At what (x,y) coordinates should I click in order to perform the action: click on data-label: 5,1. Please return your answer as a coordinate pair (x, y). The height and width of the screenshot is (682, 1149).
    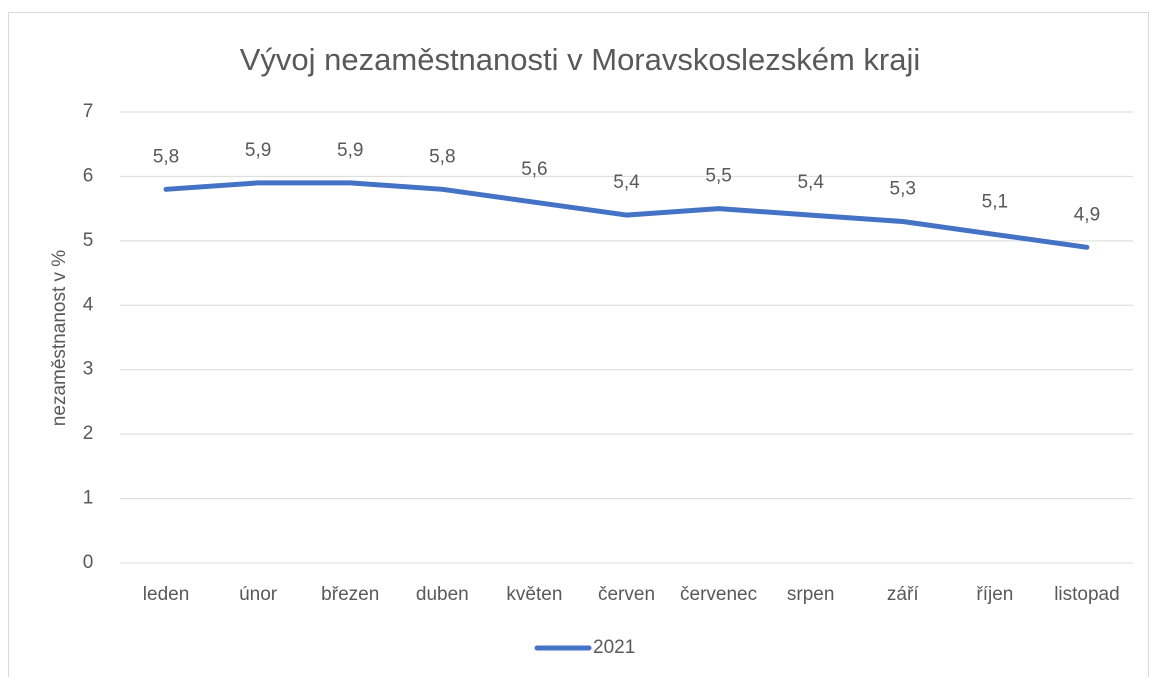
    Looking at the image, I should click on (995, 201).